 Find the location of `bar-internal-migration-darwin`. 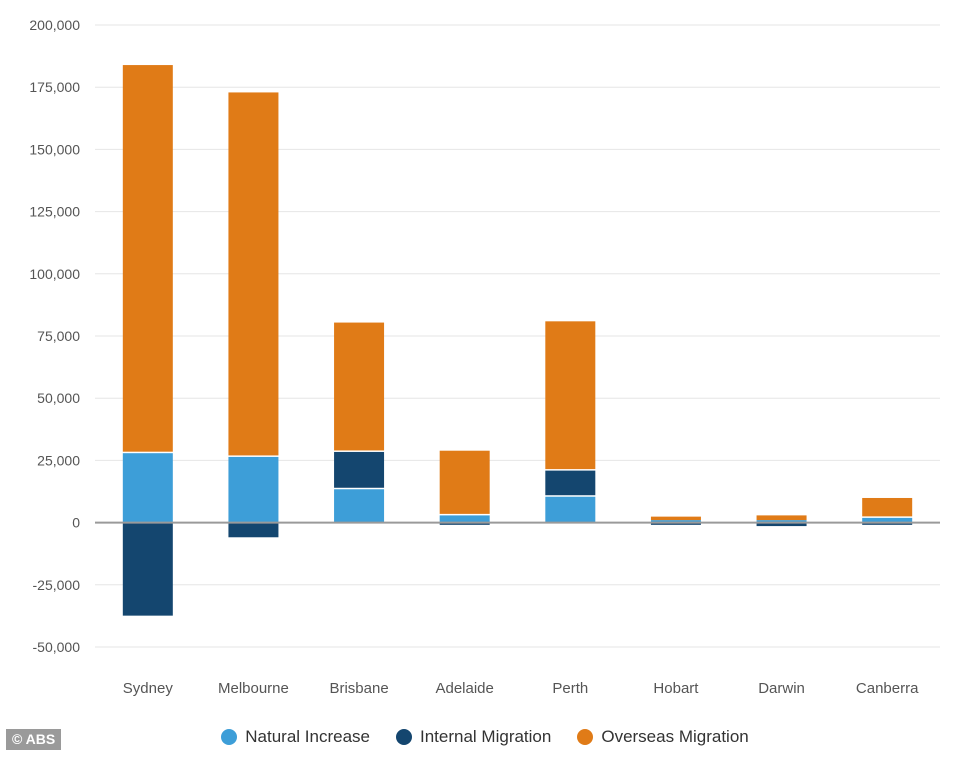

bar-internal-migration-darwin is located at coordinates (781, 524).